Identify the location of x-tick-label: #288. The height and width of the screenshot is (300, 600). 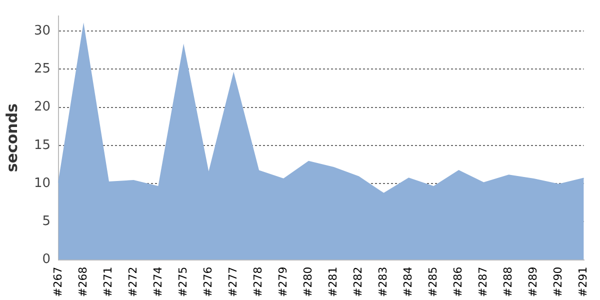
(508, 282).